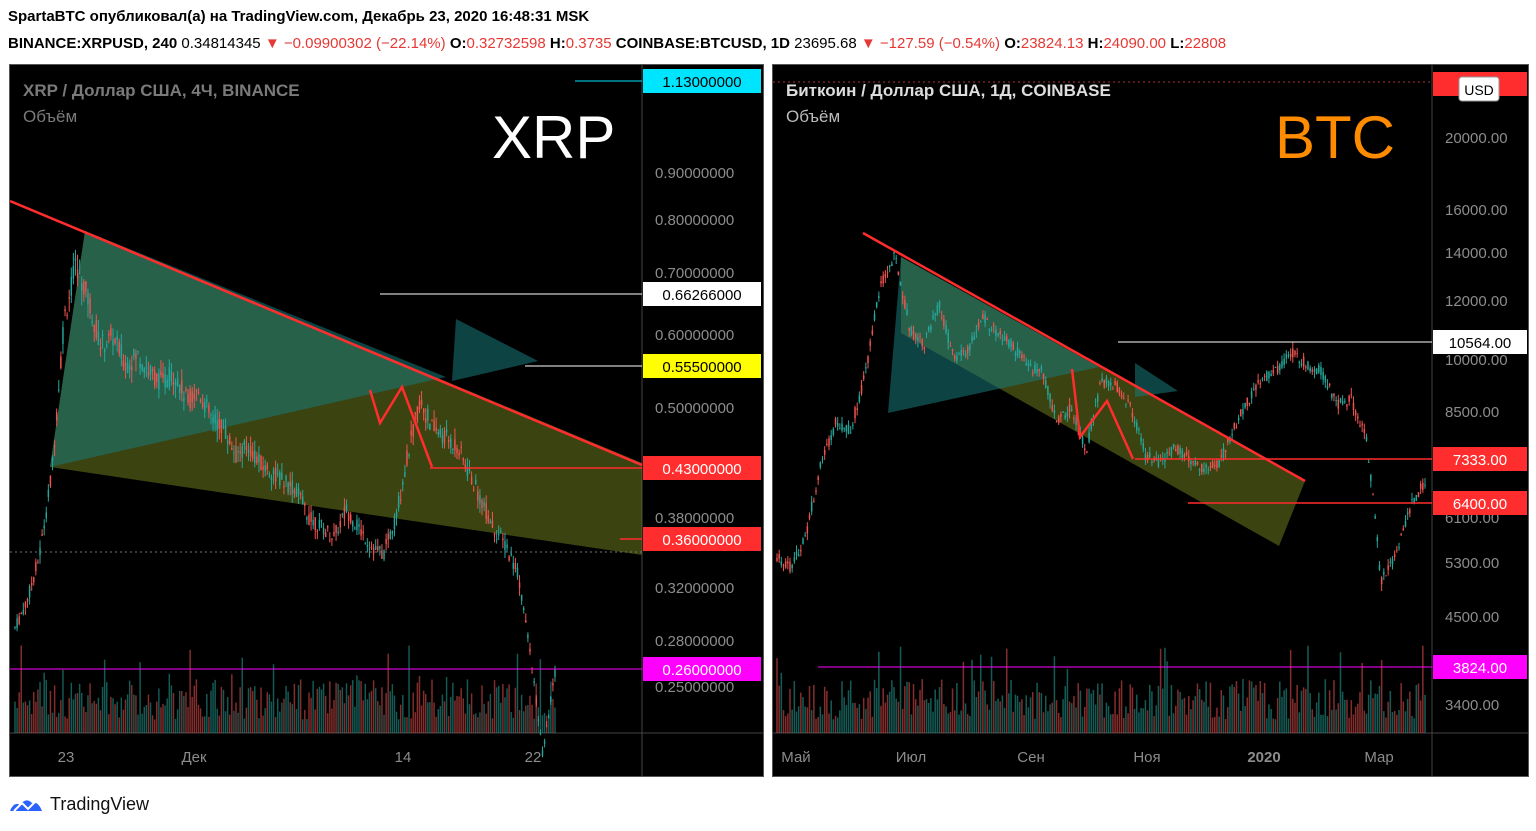 Image resolution: width=1536 pixels, height=831 pixels. What do you see at coordinates (1476, 210) in the screenshot?
I see `btc-y-tick-label: 16000.00` at bounding box center [1476, 210].